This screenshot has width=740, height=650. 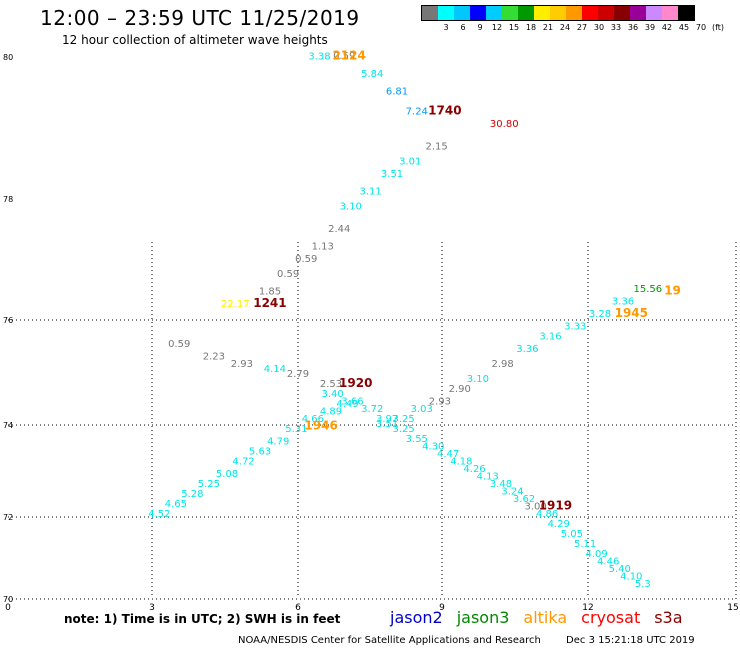 What do you see at coordinates (463, 27) in the screenshot?
I see `legend-label: 6` at bounding box center [463, 27].